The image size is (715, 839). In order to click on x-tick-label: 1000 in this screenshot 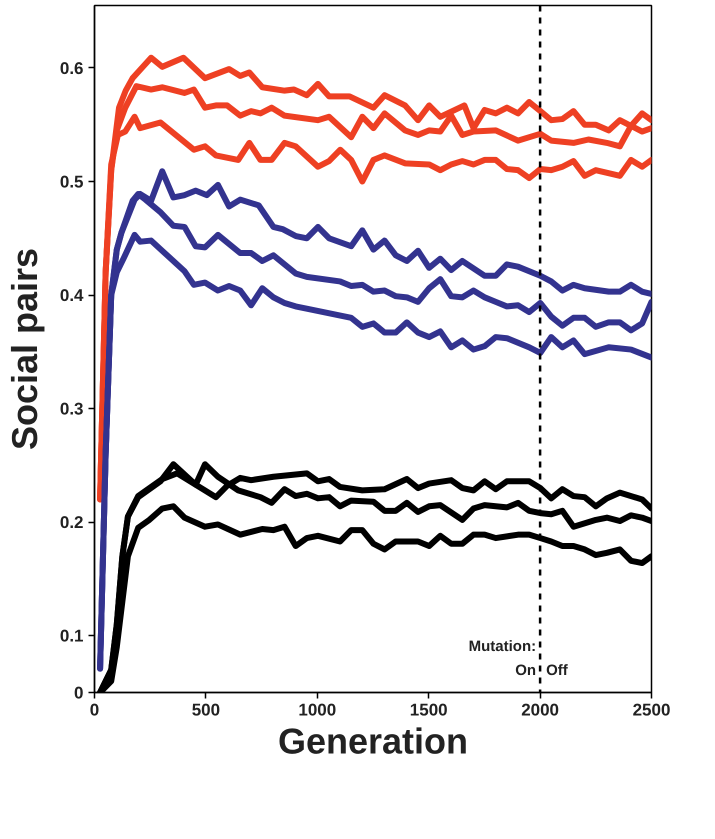, I will do `click(317, 710)`.